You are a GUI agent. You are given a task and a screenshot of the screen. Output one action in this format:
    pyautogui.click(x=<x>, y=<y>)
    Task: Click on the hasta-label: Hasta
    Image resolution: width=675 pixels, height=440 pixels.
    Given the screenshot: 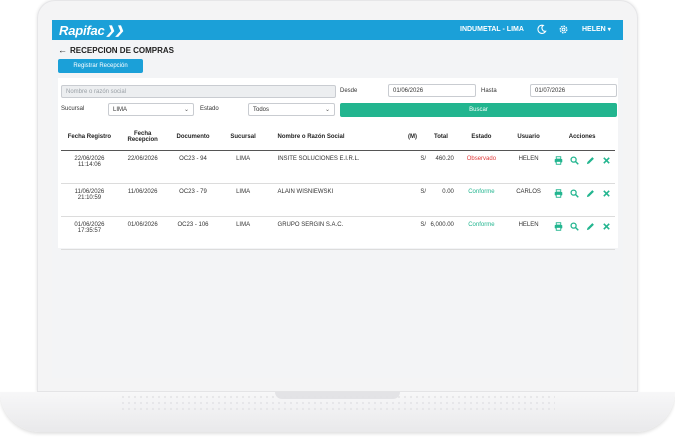 What is the action you would take?
    pyautogui.click(x=489, y=91)
    